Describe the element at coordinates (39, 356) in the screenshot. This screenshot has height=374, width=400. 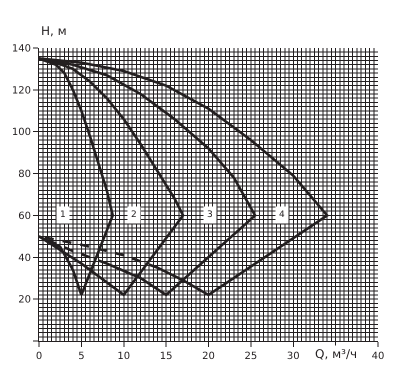
I see `x-tick-label: 0` at that location.